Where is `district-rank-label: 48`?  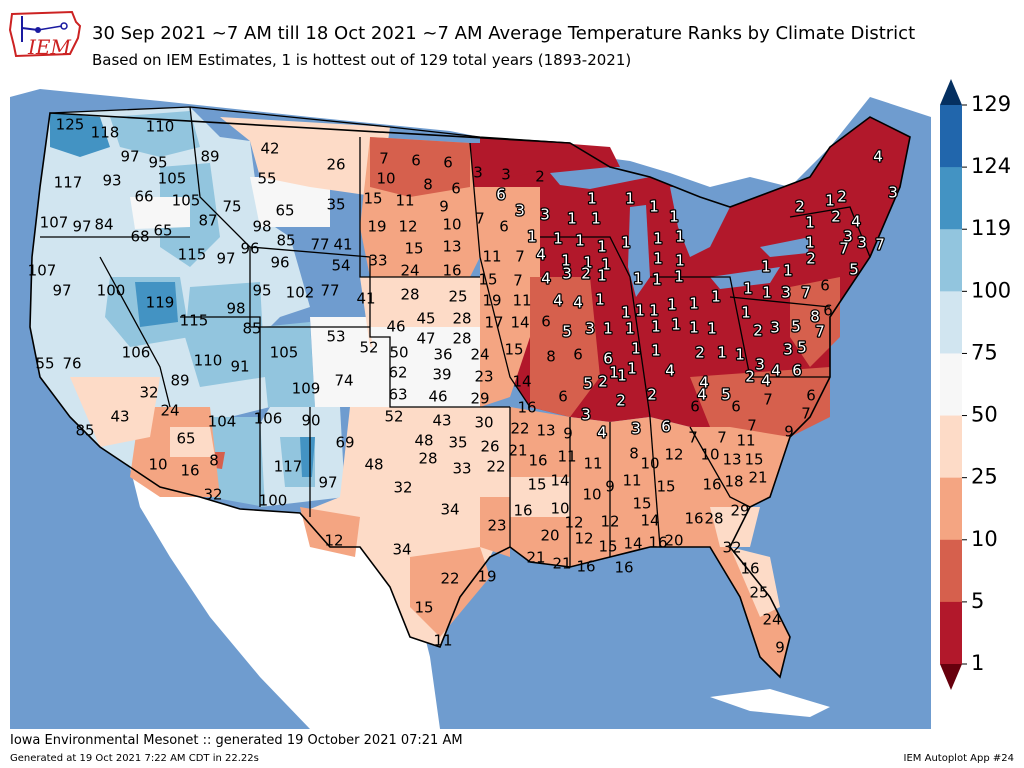
district-rank-label: 48 is located at coordinates (423, 441).